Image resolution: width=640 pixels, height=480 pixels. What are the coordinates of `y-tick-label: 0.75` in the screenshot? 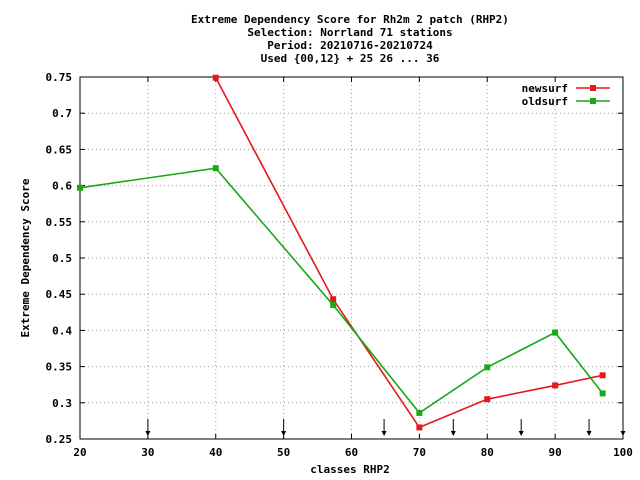 It's located at (59, 77).